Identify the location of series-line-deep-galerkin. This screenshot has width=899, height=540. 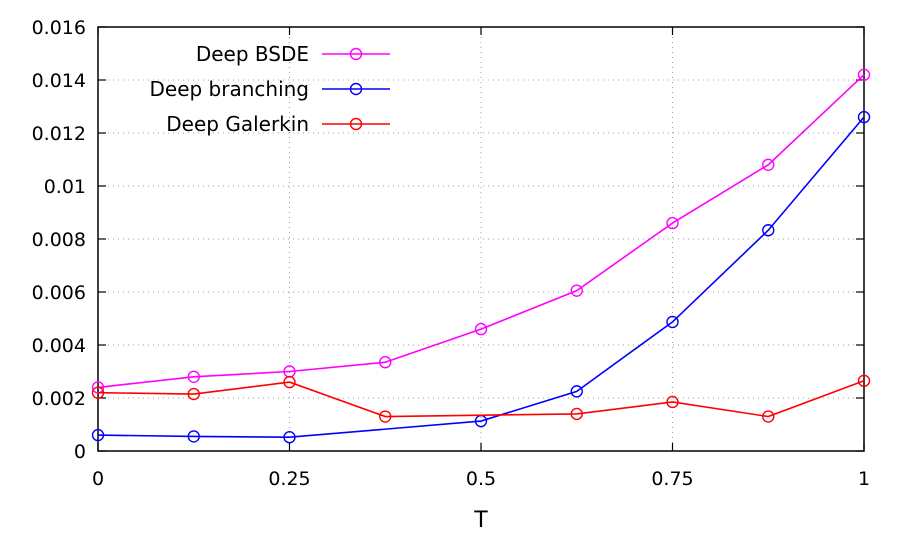
(481, 399).